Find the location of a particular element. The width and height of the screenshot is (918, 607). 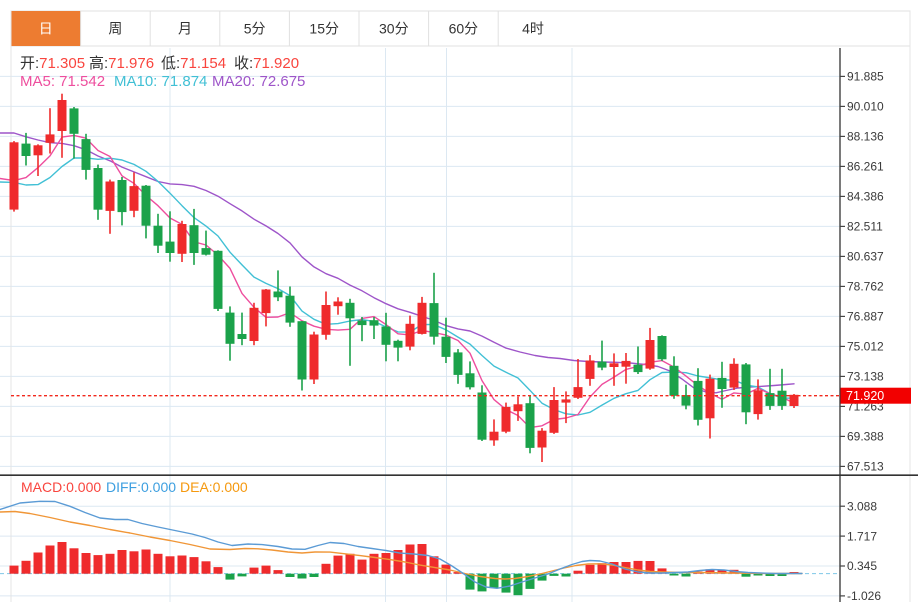

svg-text: 5分 is located at coordinates (255, 29).